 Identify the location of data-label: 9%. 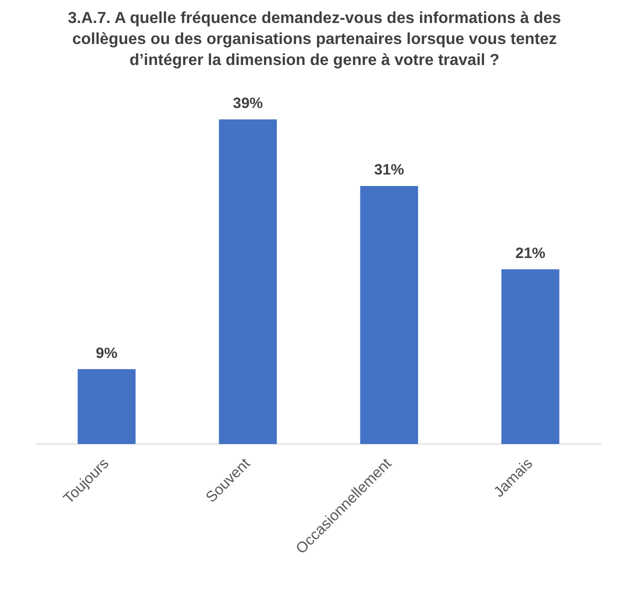
(107, 353).